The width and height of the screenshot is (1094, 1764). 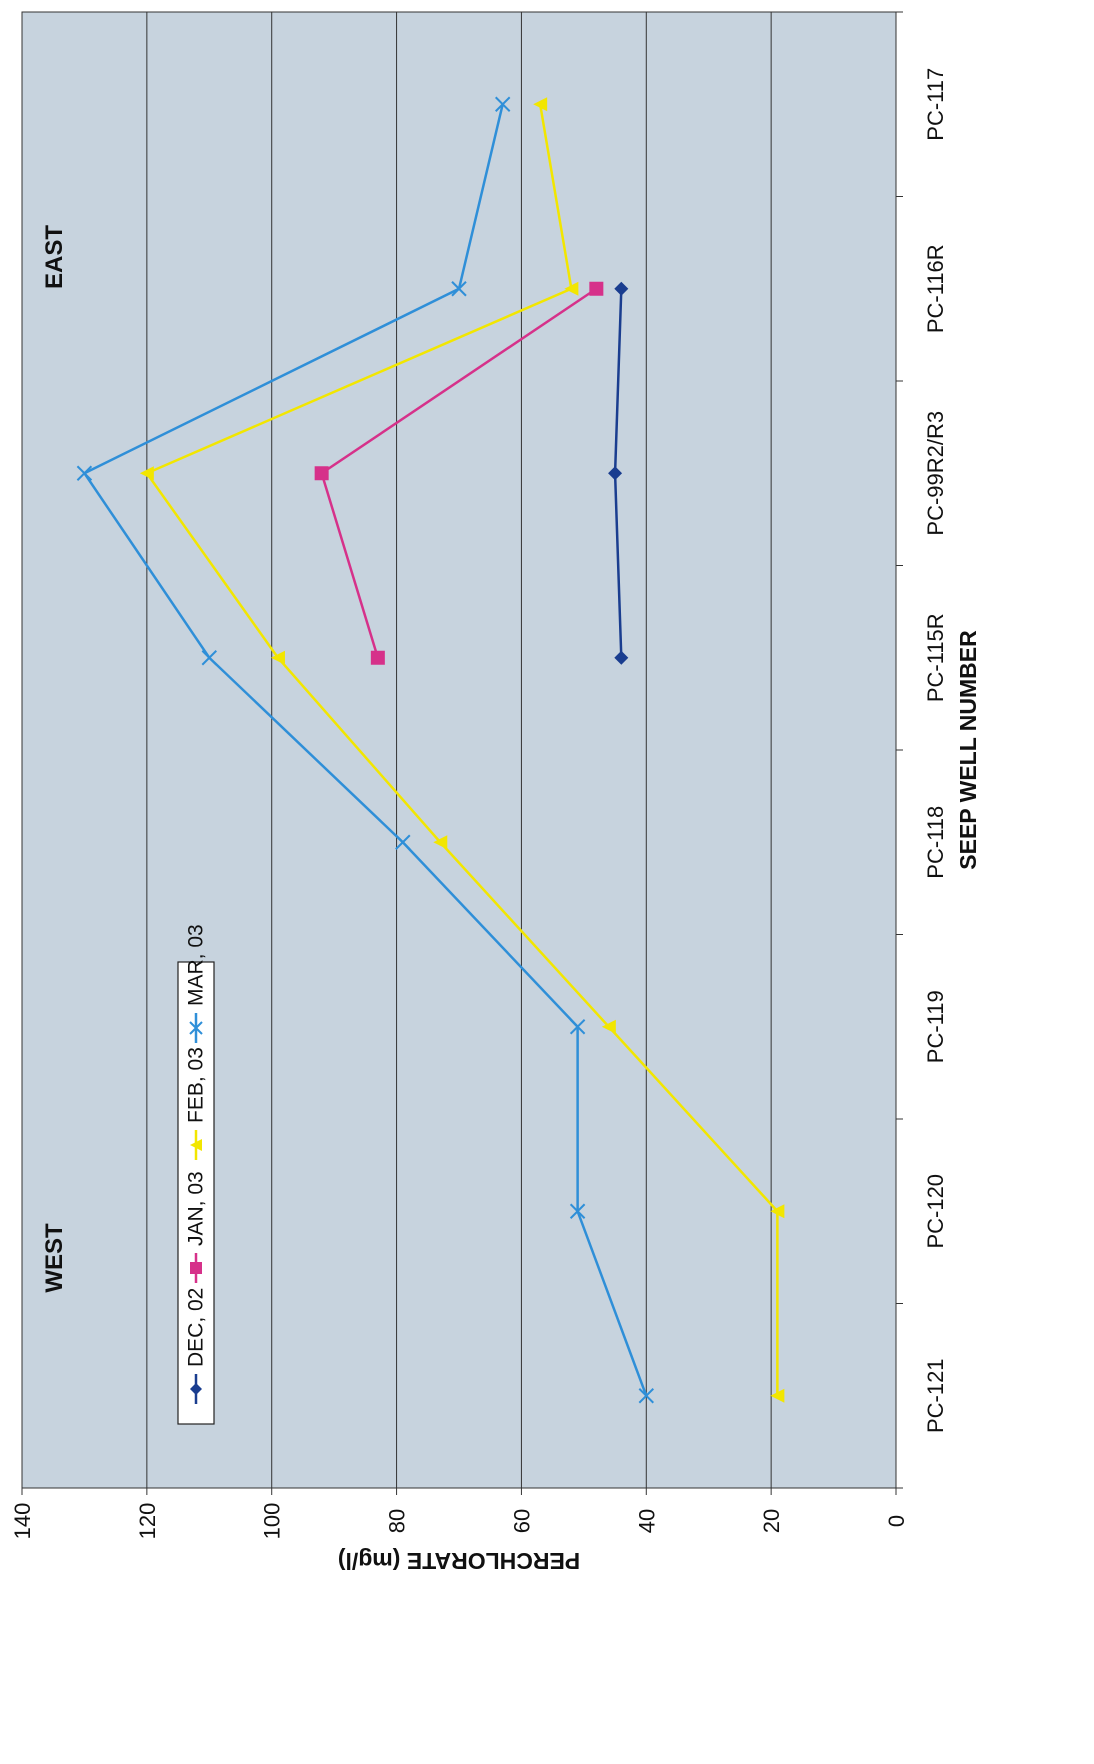 I want to click on value-tick-label: 60, so click(x=521, y=1521).